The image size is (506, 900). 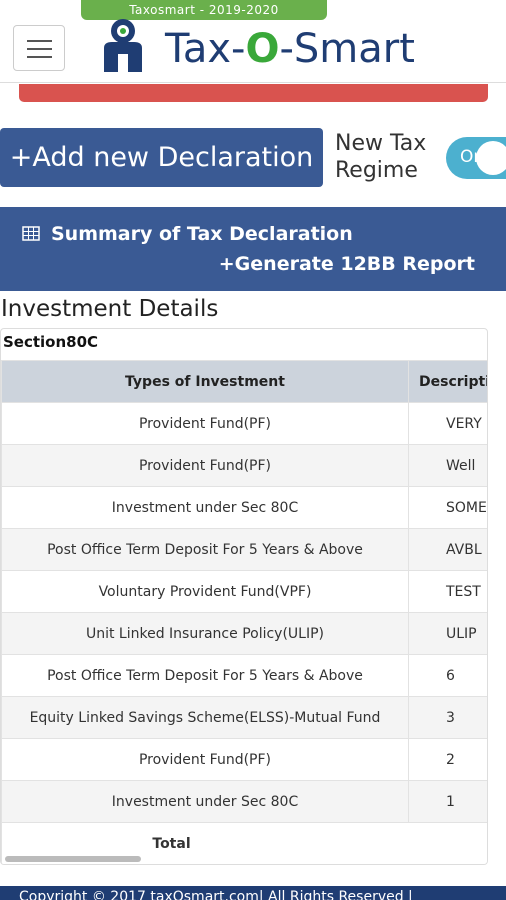 What do you see at coordinates (253, 93) in the screenshot?
I see `alert-bar` at bounding box center [253, 93].